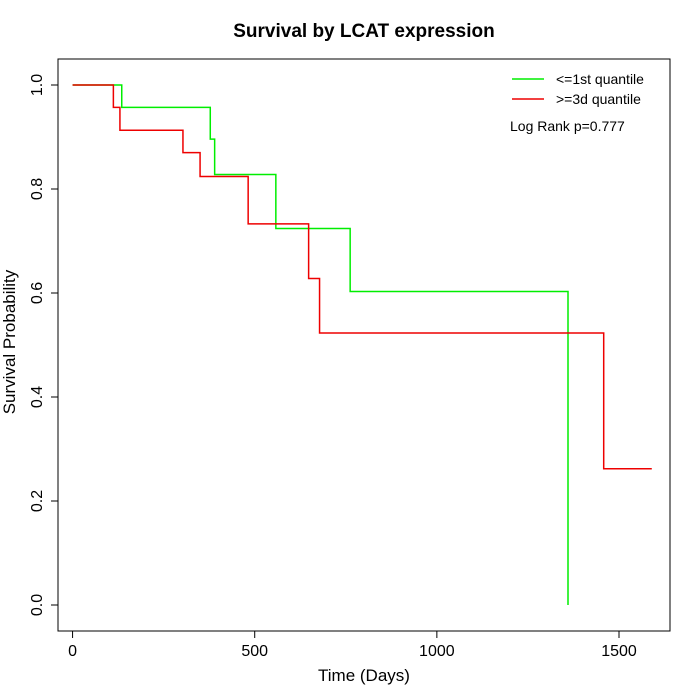  I want to click on x-tick-label: 1000, so click(437, 651).